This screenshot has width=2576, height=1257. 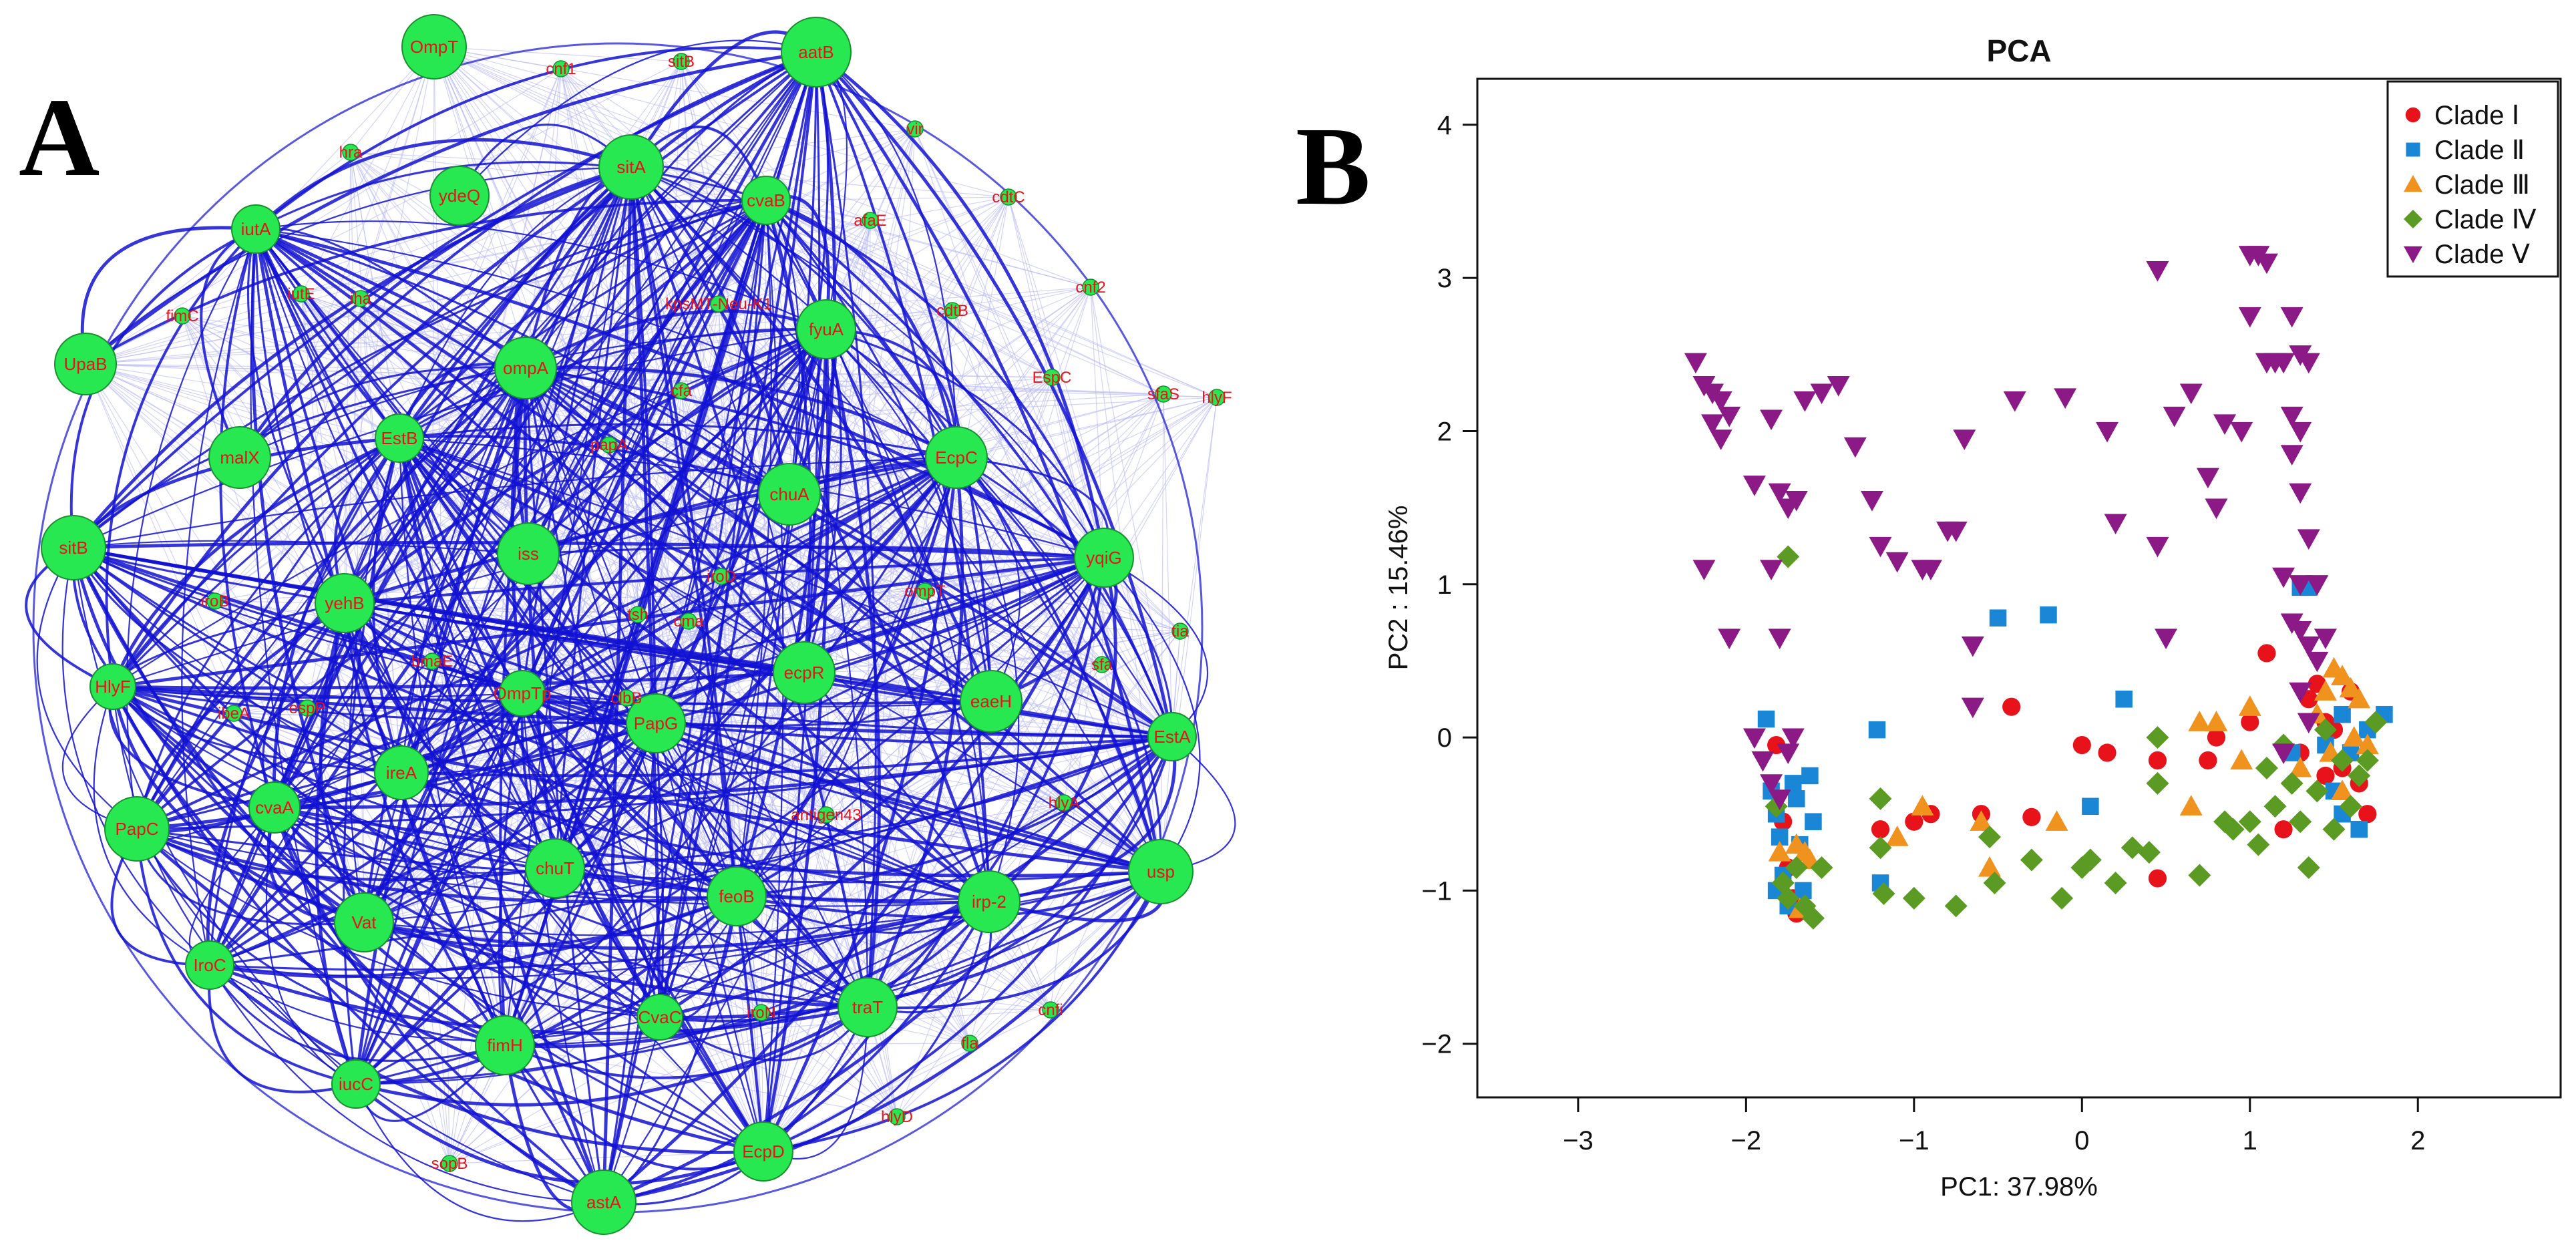 What do you see at coordinates (1052, 378) in the screenshot?
I see `network-small-node-label: EspC` at bounding box center [1052, 378].